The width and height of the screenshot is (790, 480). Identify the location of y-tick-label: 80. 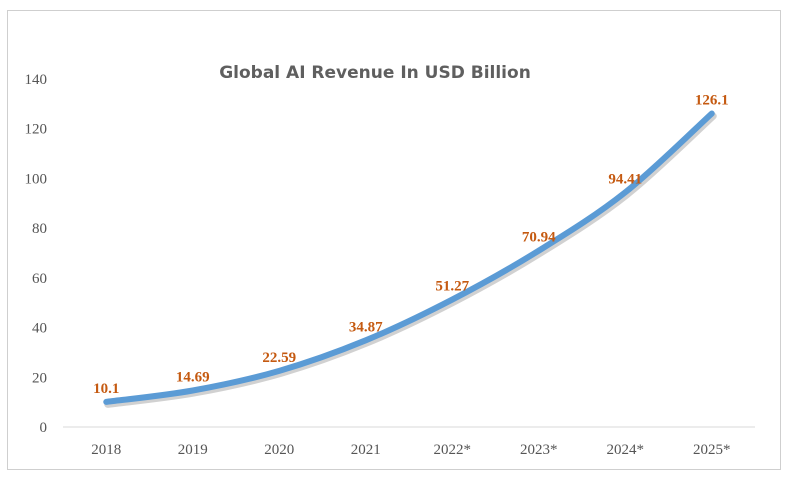
(39, 229).